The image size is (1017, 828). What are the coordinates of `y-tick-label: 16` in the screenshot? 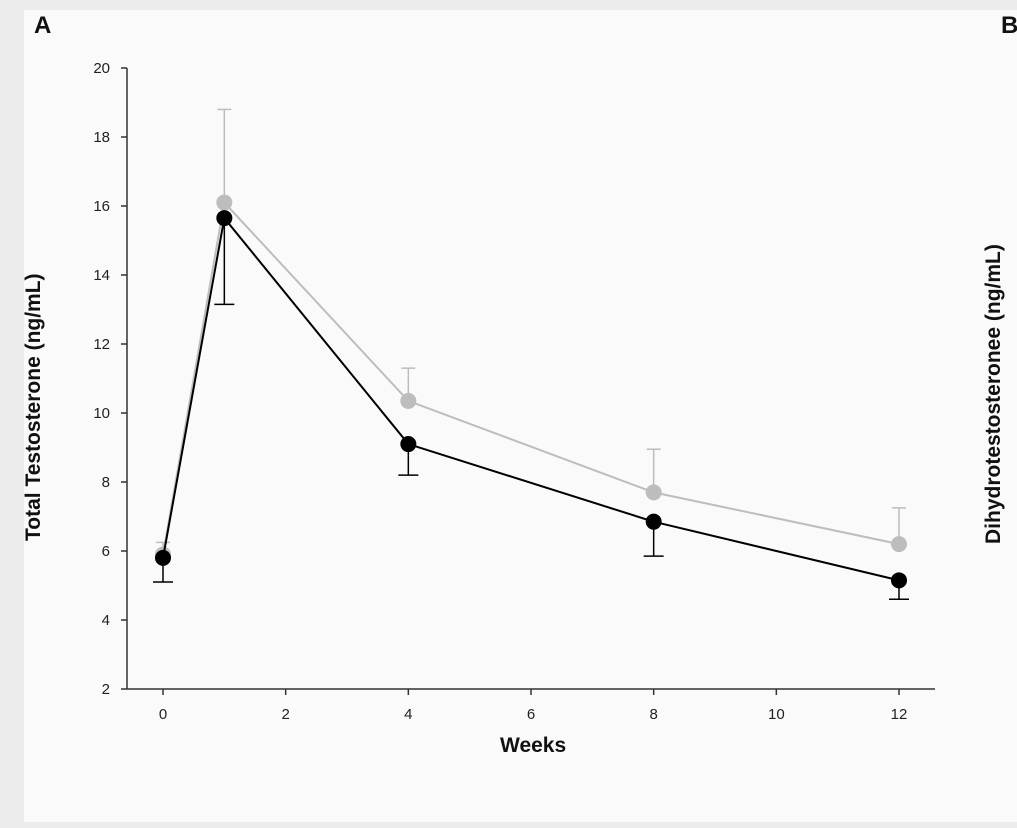 It's located at (101, 206).